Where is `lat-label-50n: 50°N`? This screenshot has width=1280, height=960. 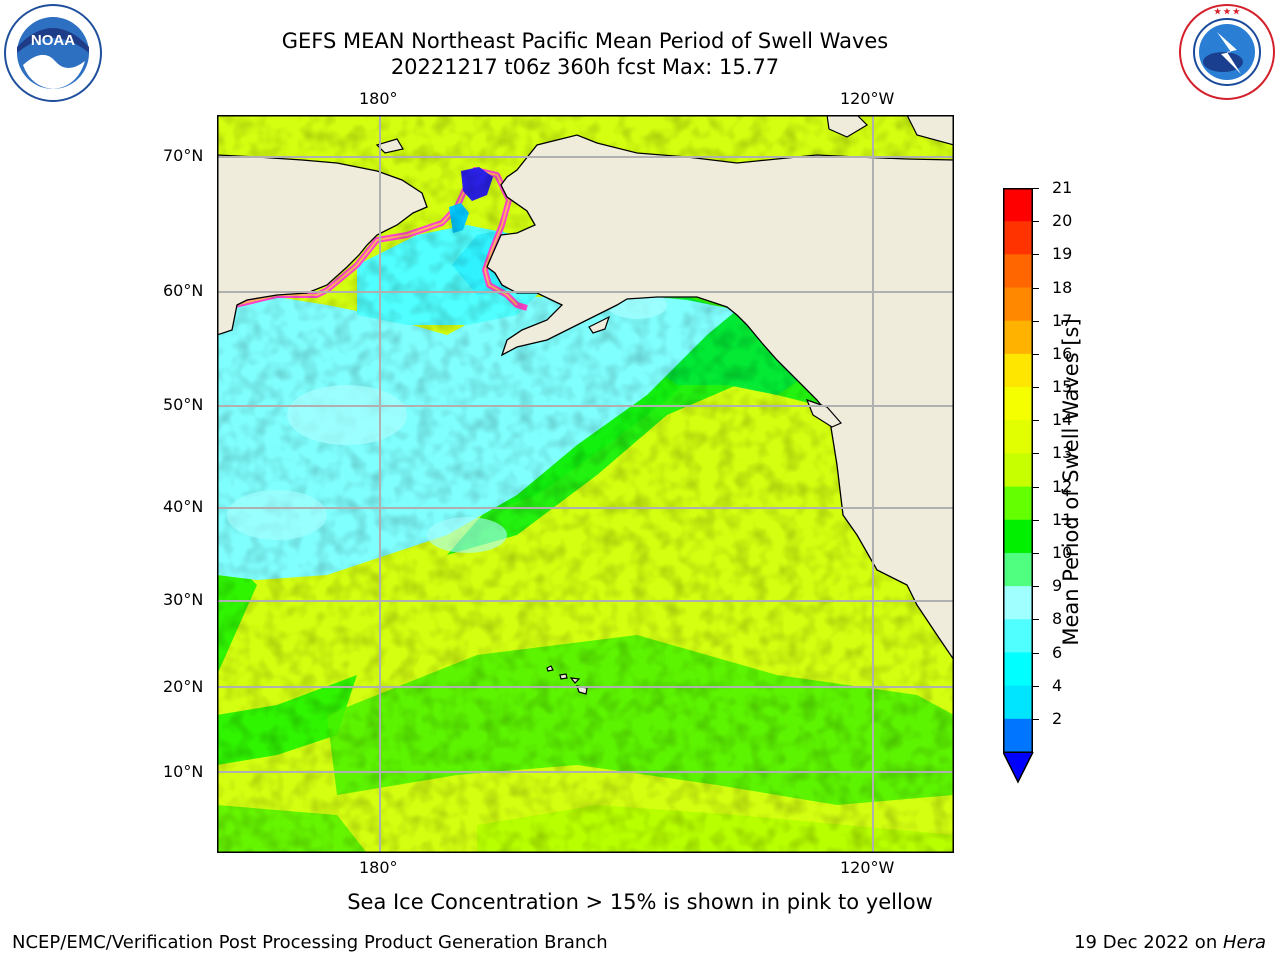 lat-label-50n: 50°N is located at coordinates (183, 404).